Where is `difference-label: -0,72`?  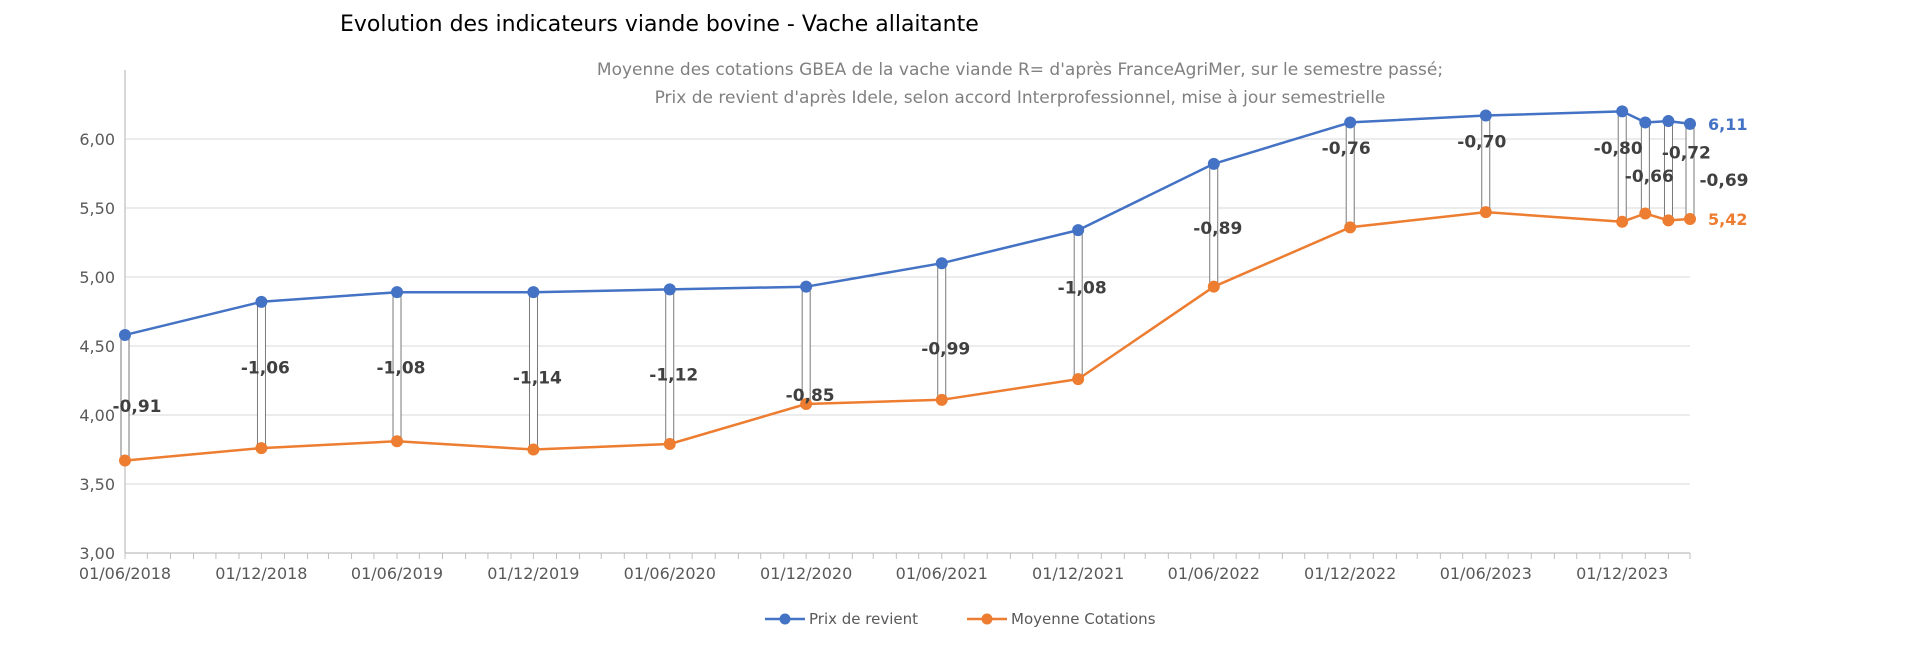 difference-label: -0,72 is located at coordinates (1686, 153).